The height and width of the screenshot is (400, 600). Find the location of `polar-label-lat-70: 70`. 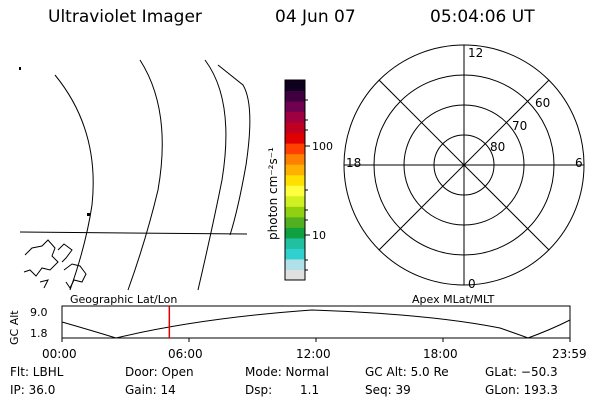

polar-label-lat-70: 70 is located at coordinates (520, 126).